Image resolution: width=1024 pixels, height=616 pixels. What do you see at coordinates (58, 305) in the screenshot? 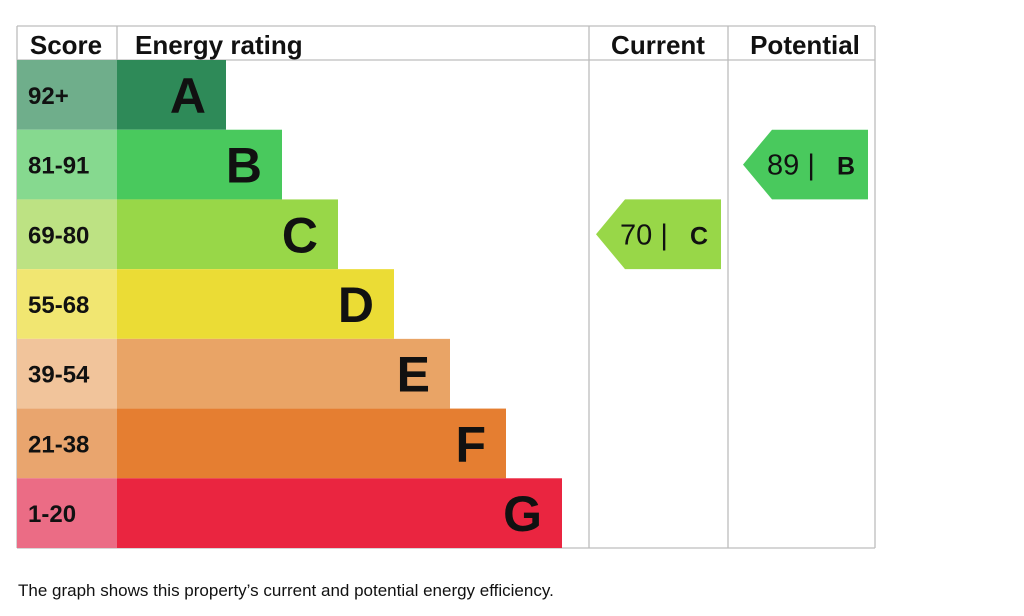
I see `score-range-d: 55-68` at bounding box center [58, 305].